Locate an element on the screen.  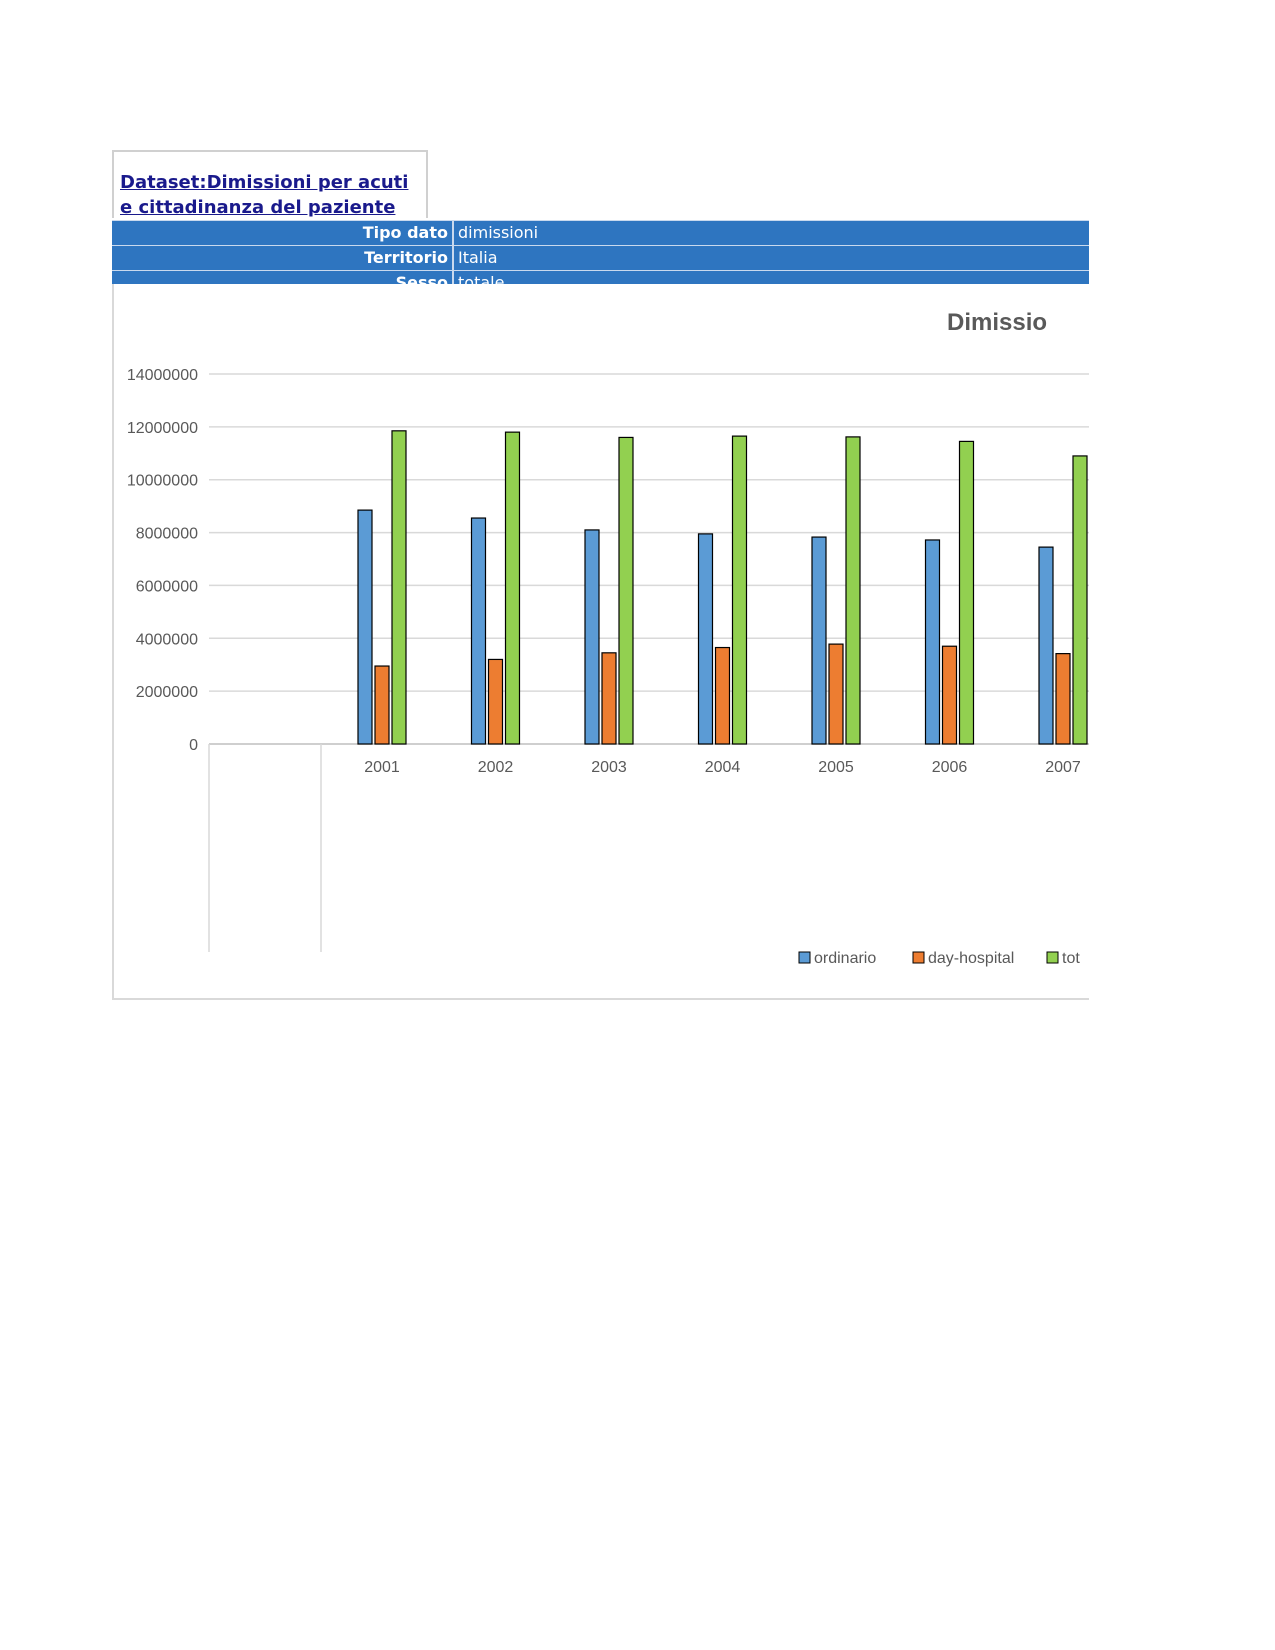
x-tick-label: 2006 is located at coordinates (950, 767).